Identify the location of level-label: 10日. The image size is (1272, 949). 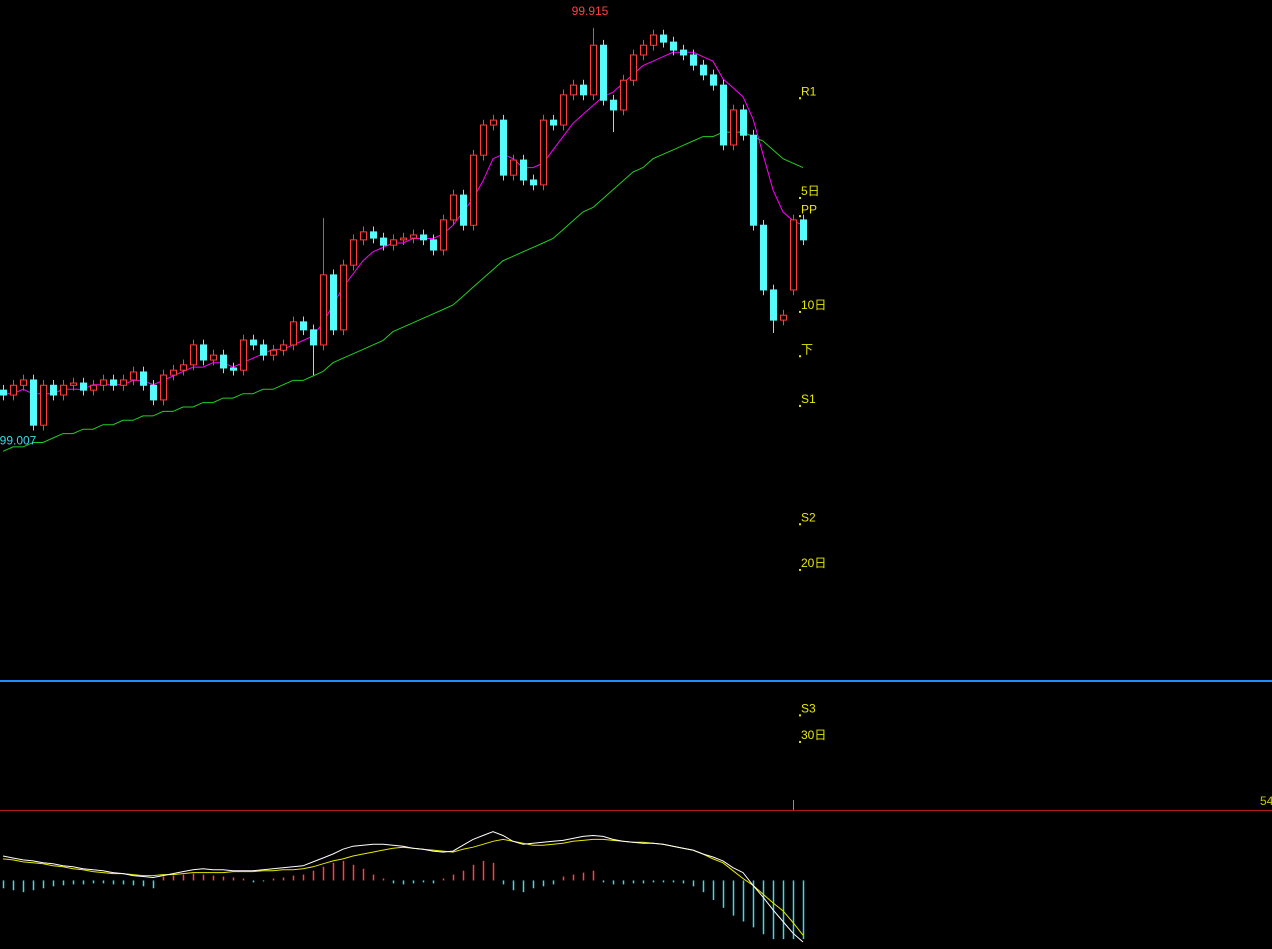
(813, 305).